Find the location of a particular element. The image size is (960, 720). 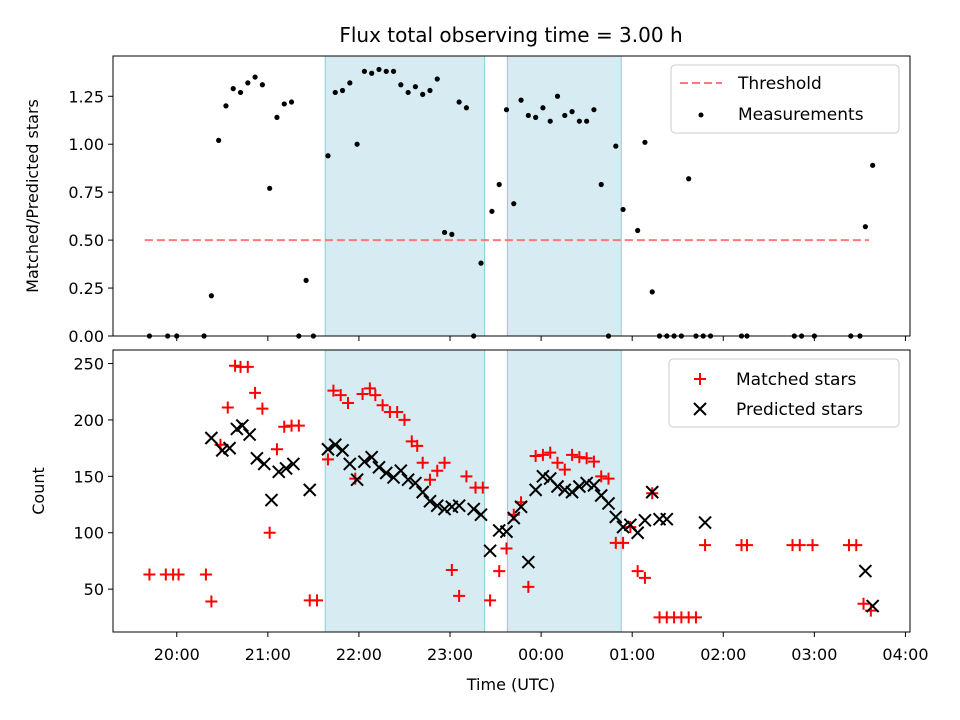

top-y-tick-label: 0.25 is located at coordinates (86, 288).